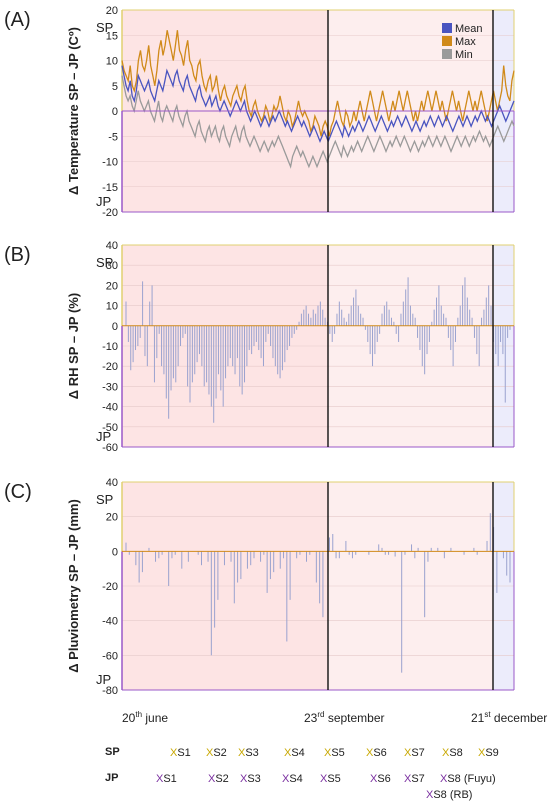  I want to click on x-date-label: 21st december, so click(509, 717).